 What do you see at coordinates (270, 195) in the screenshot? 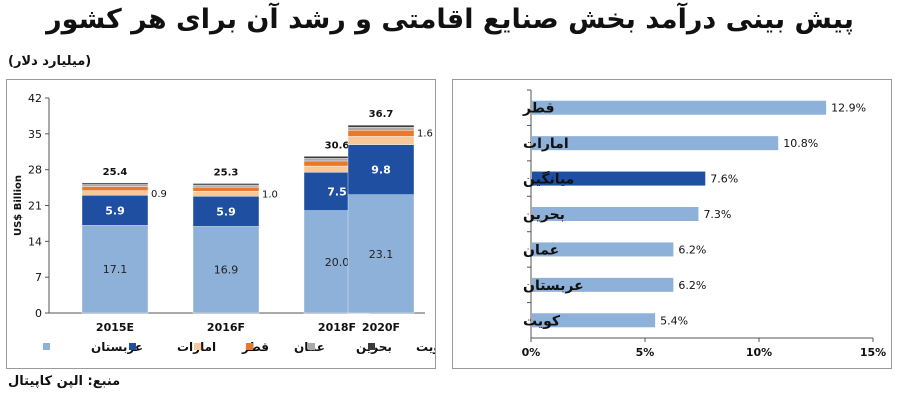
I see `bar-value-label: 1.0` at bounding box center [270, 195].